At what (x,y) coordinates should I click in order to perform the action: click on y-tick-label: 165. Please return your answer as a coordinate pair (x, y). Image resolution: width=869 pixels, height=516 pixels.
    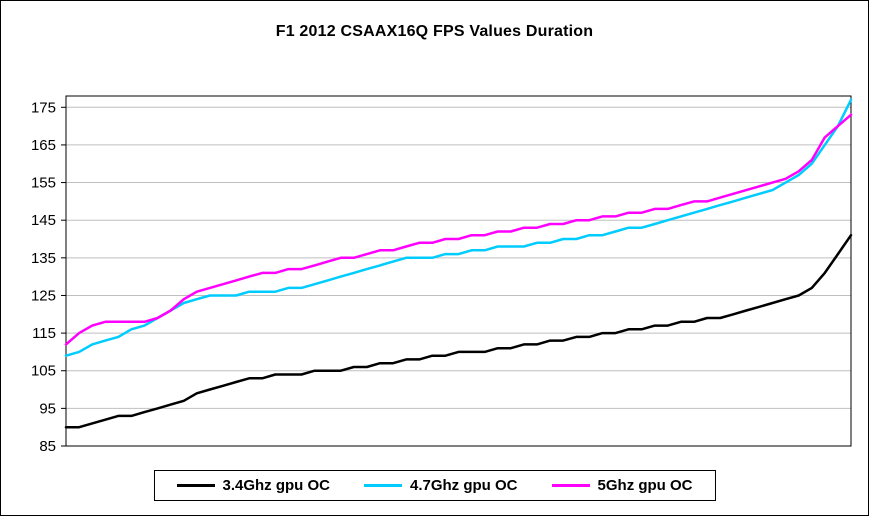
    Looking at the image, I should click on (43, 145).